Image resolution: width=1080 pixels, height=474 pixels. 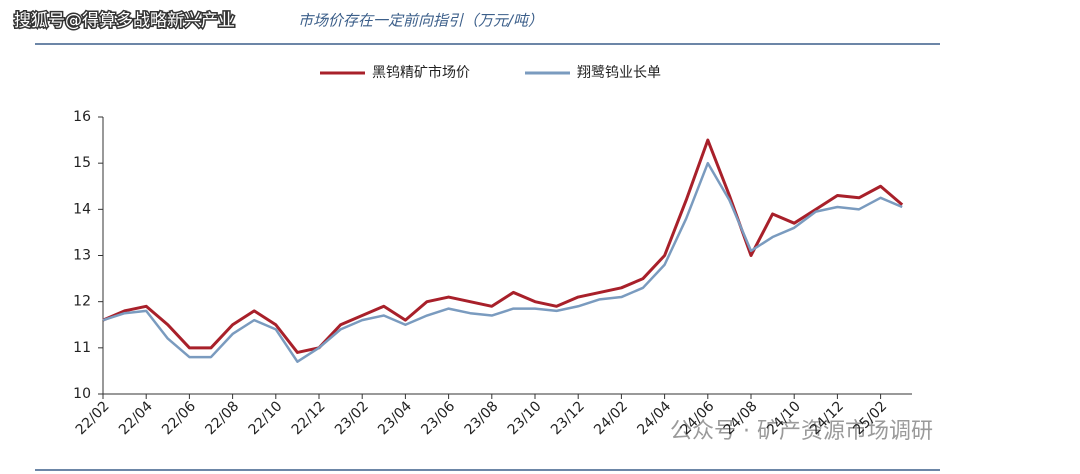 What do you see at coordinates (222, 418) in the screenshot?
I see `x-tick-label: 22/08` at bounding box center [222, 418].